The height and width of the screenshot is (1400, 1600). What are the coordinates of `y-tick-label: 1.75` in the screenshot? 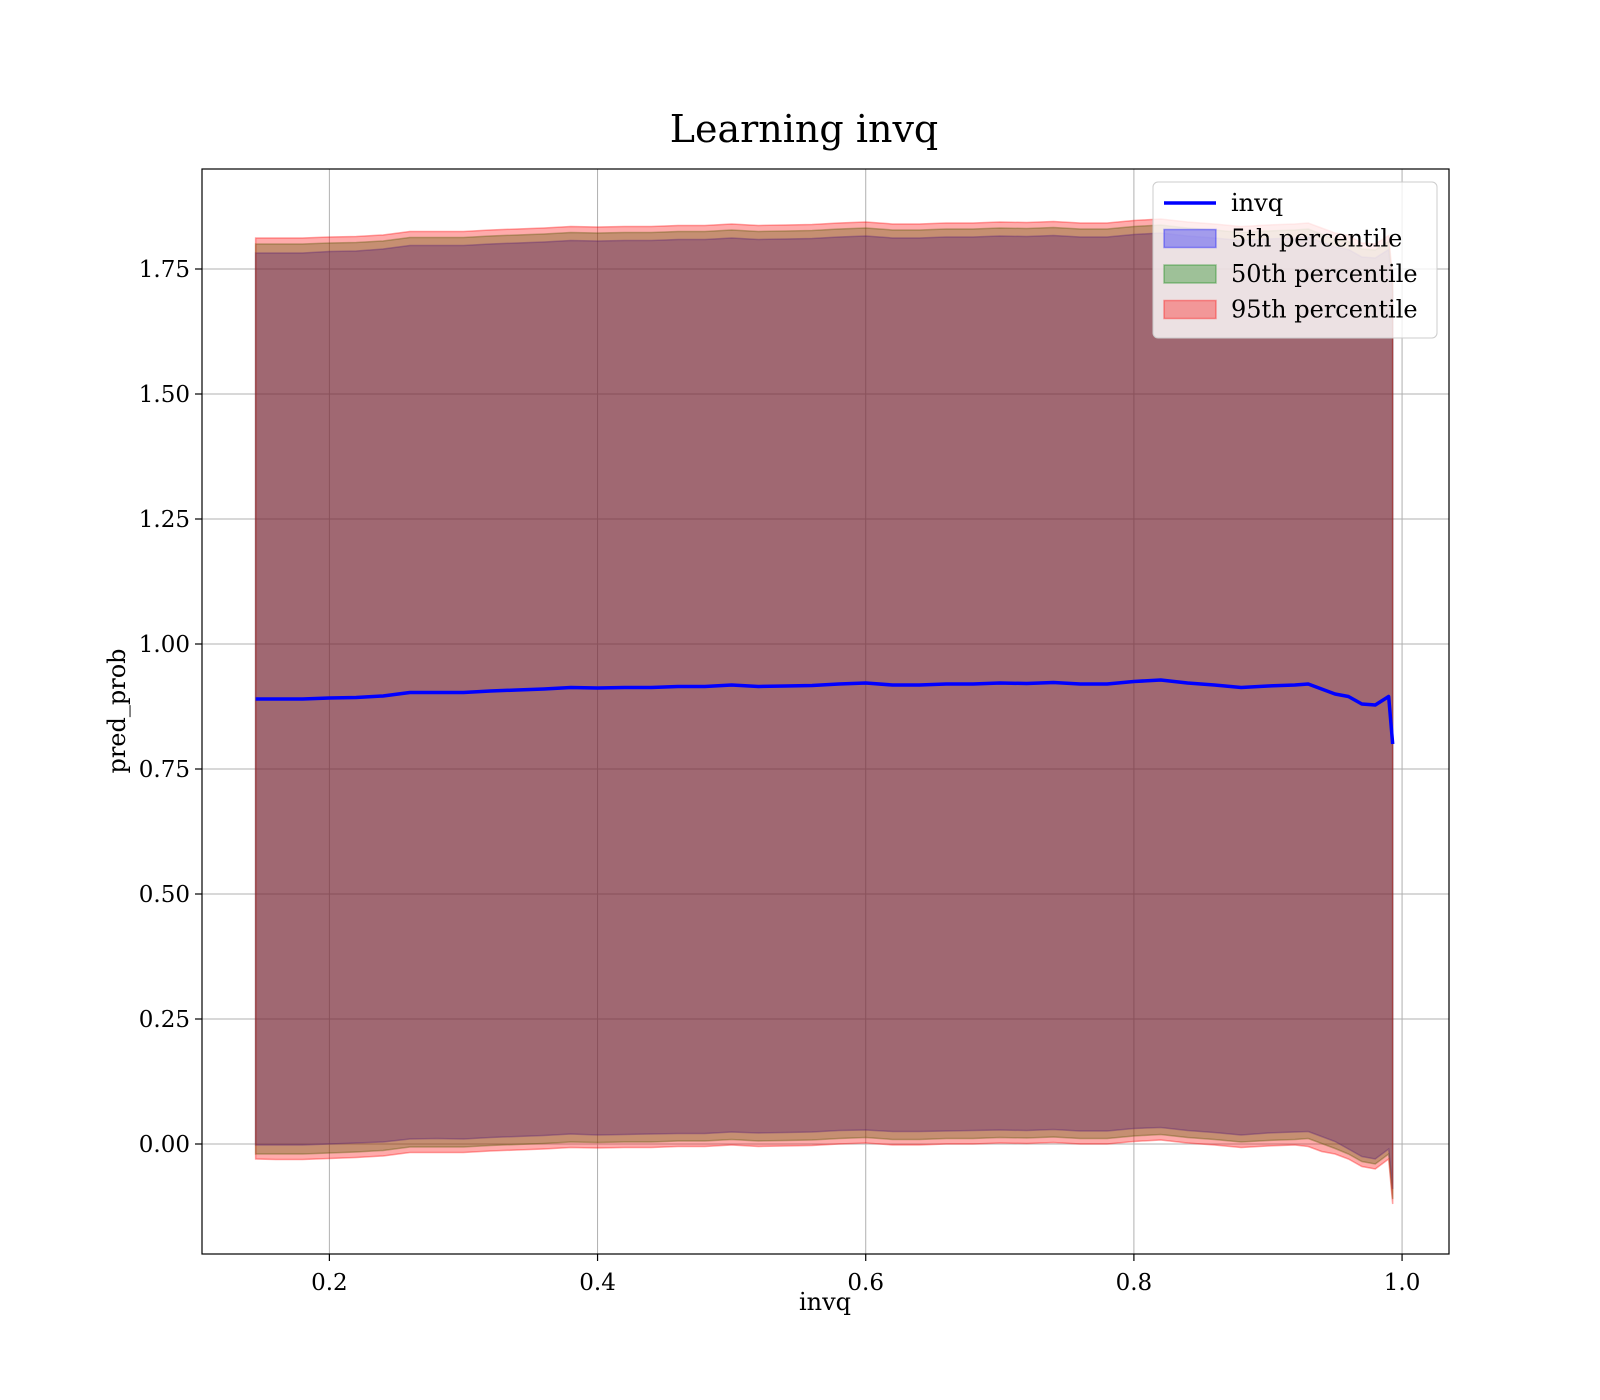 It's located at (164, 270).